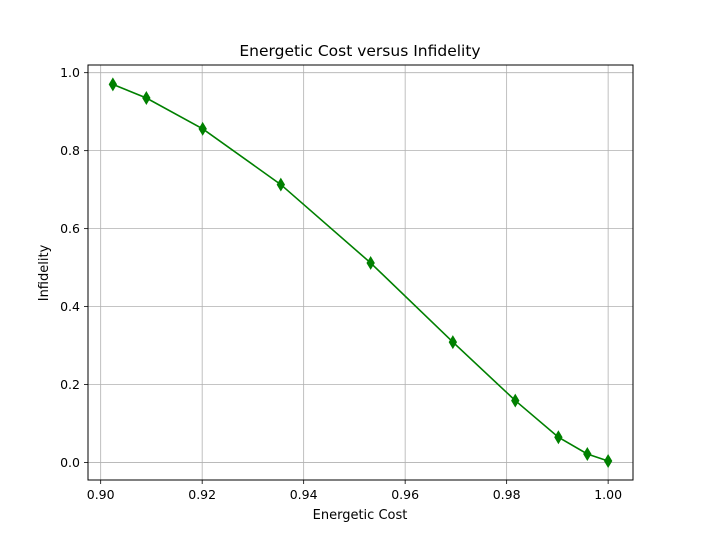 This screenshot has height=538, width=703. What do you see at coordinates (70, 228) in the screenshot?
I see `y-tick-label: 0.6` at bounding box center [70, 228].